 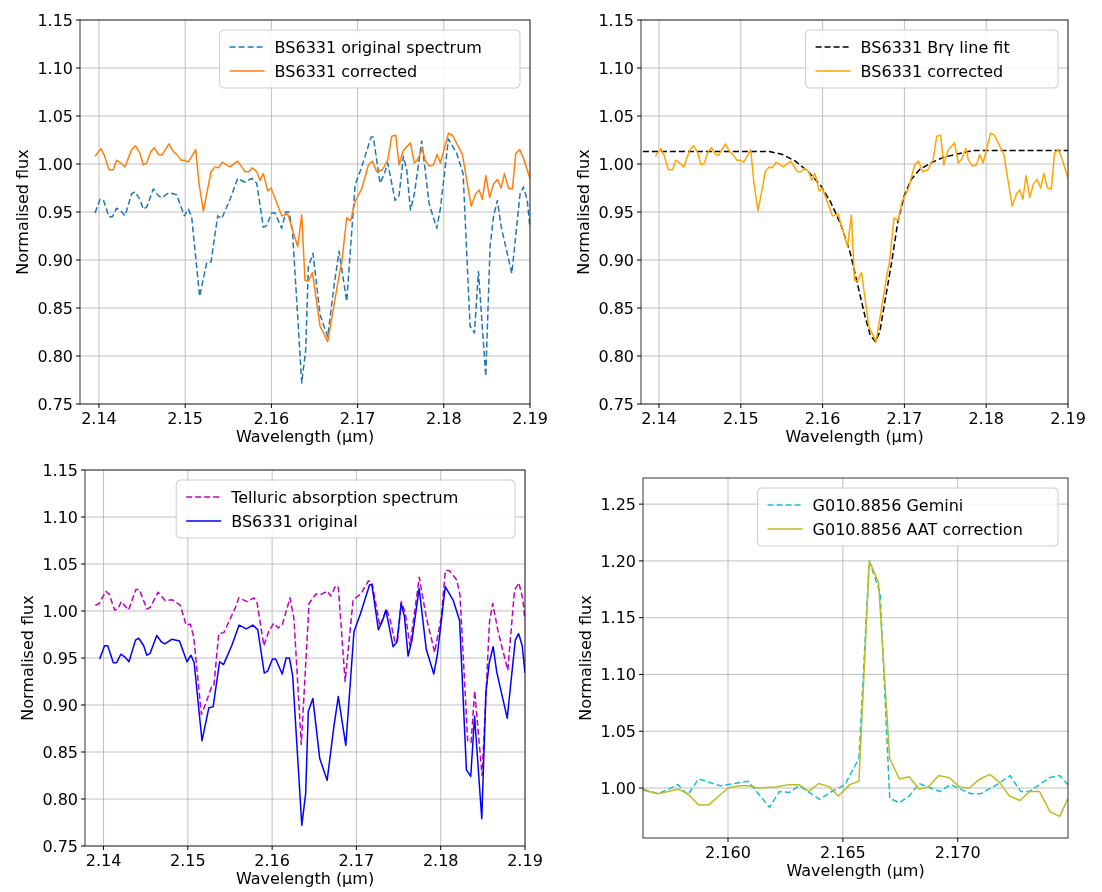 I want to click on x-tick-label: 2.170, so click(x=957, y=852).